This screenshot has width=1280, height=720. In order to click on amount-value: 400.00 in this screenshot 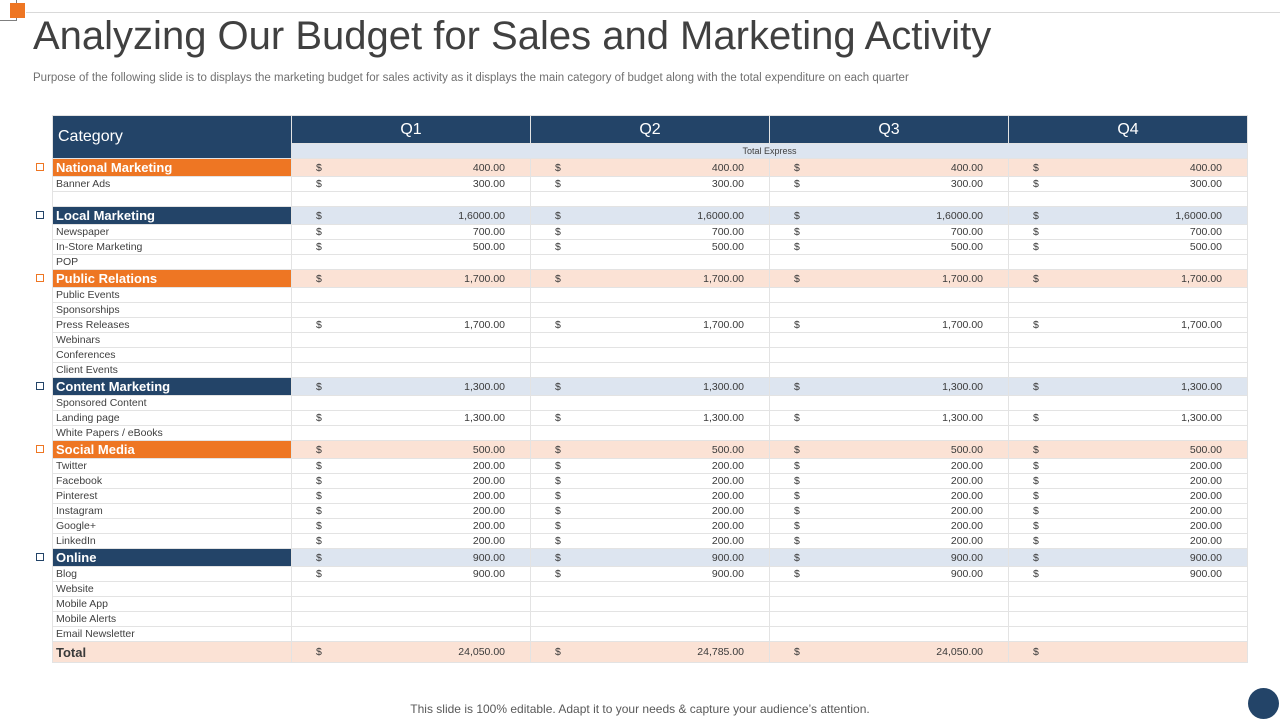, I will do `click(1205, 167)`.